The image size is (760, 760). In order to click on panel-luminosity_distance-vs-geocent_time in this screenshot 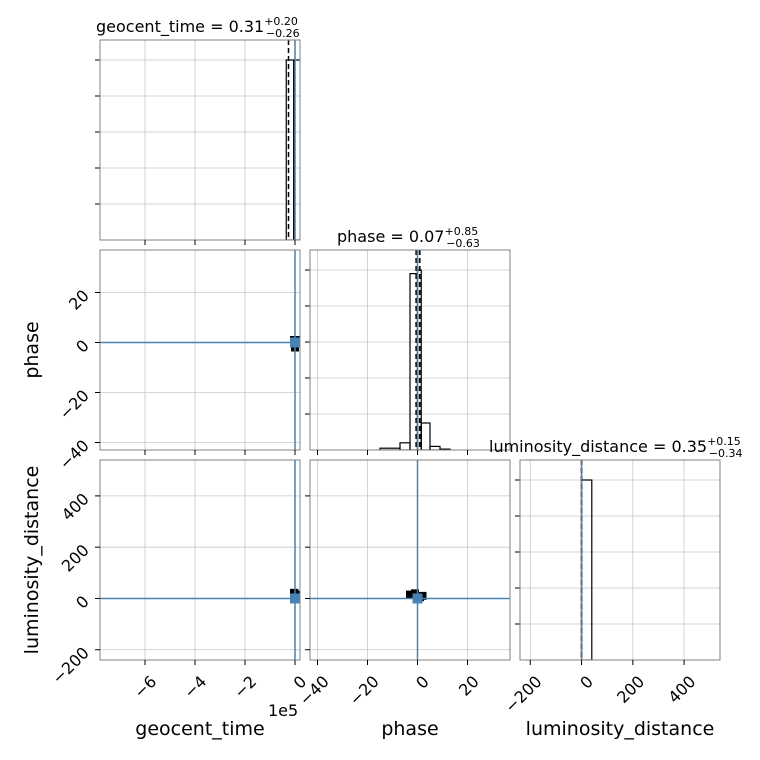, I will do `click(198, 562)`.